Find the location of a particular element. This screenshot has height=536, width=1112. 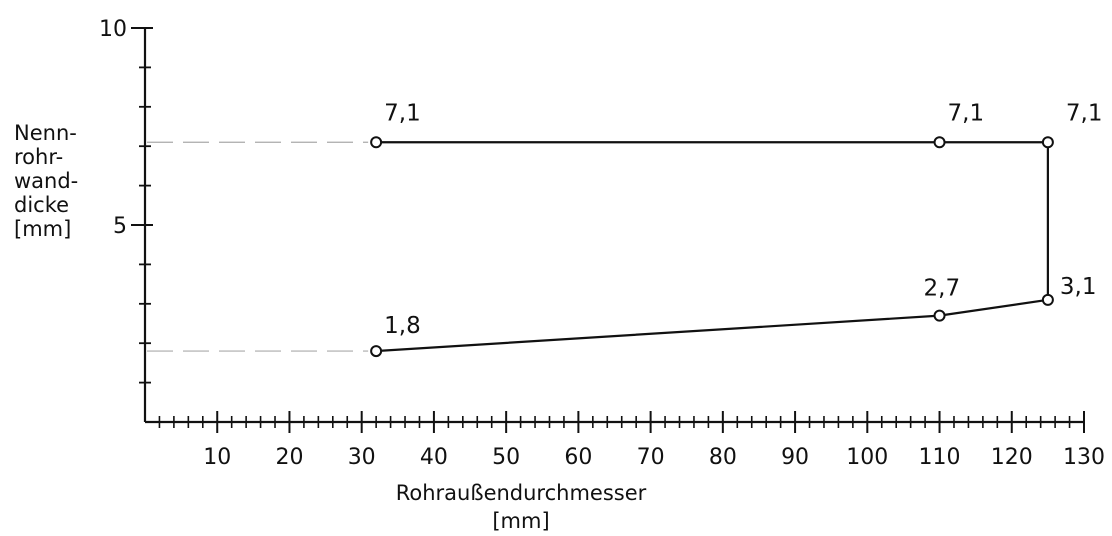

x-tick-label: 110 is located at coordinates (940, 457).